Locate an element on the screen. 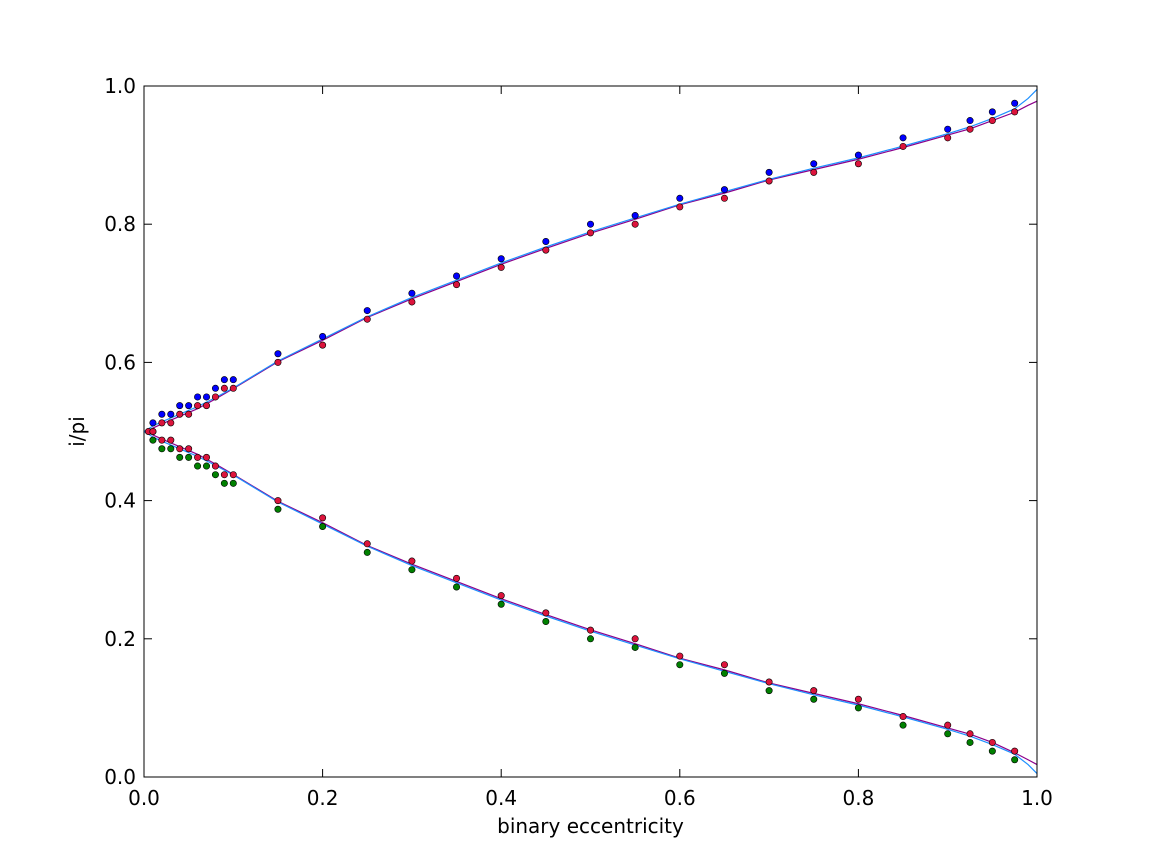  y-tick-label: 0.8 is located at coordinates (120, 224).